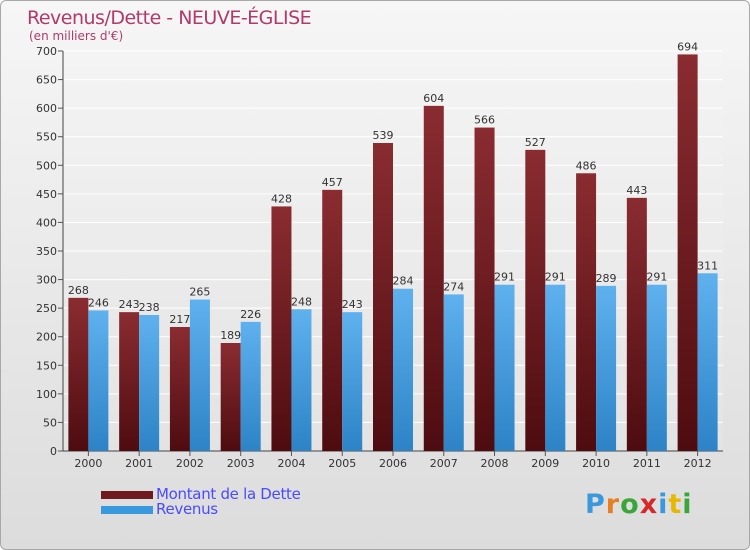  What do you see at coordinates (453, 286) in the screenshot?
I see `data-label-revenus: 274` at bounding box center [453, 286].